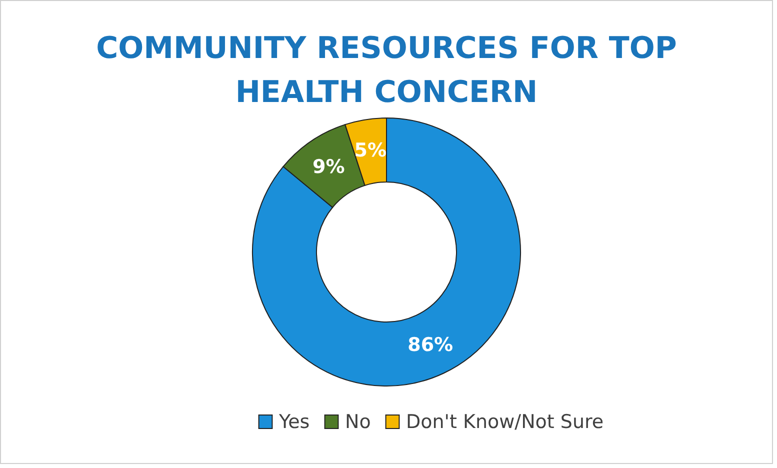 The height and width of the screenshot is (468, 777). I want to click on chart-title: COMMUNITY RESOURCES FOR TOP HEALTH CONCERN, so click(386, 71).